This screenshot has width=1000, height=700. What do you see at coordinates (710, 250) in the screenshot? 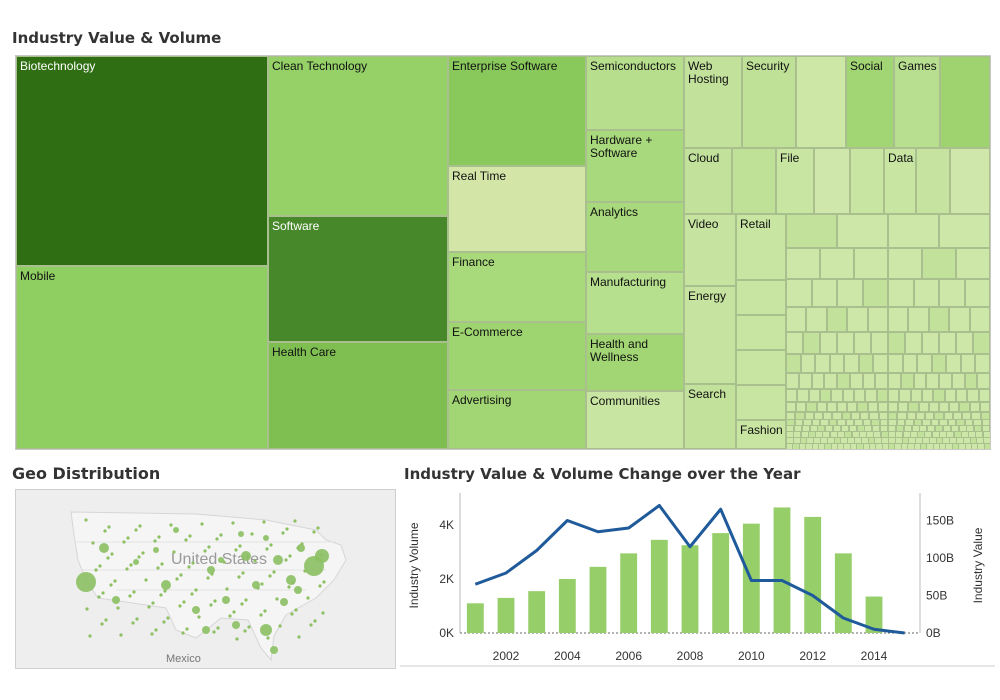
I see `treemap-cell: Video` at bounding box center [710, 250].